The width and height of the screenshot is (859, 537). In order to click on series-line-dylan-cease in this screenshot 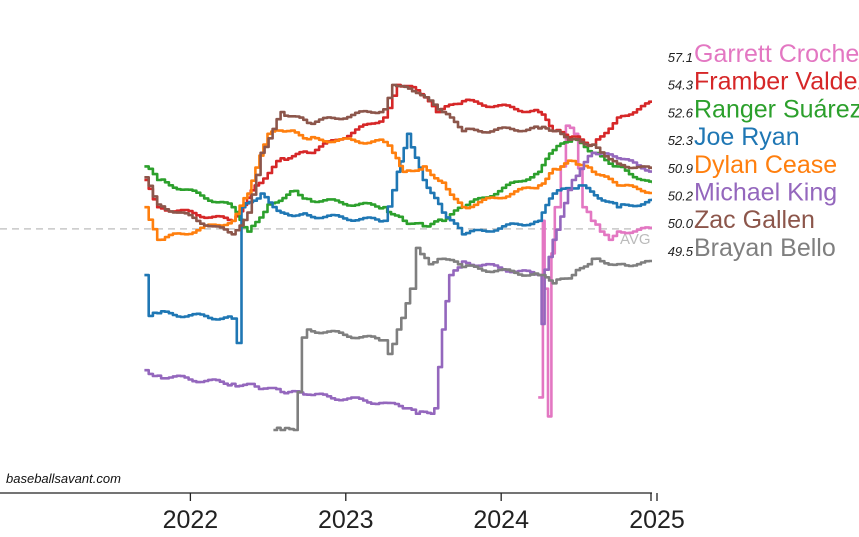, I will do `click(398, 185)`.